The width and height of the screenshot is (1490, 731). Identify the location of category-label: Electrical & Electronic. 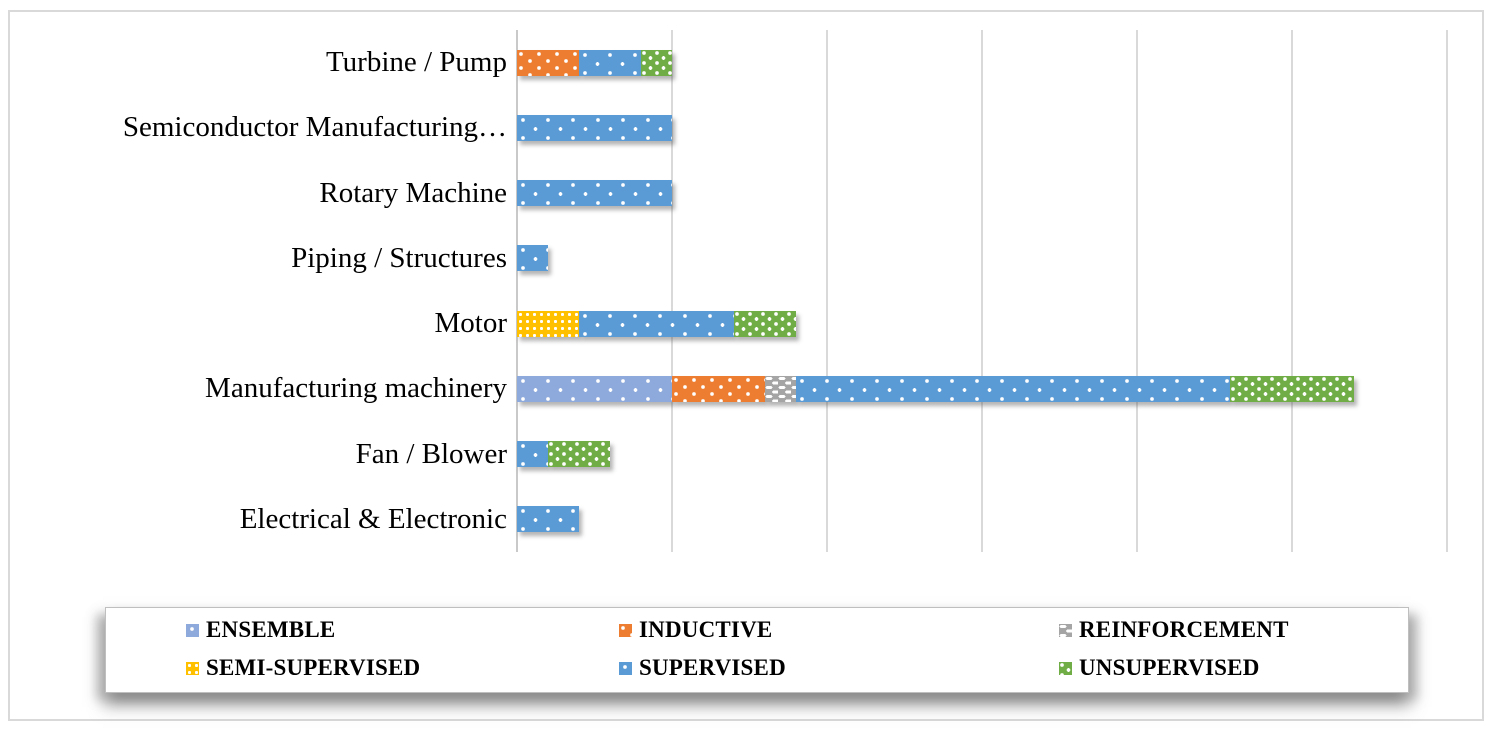
(373, 518).